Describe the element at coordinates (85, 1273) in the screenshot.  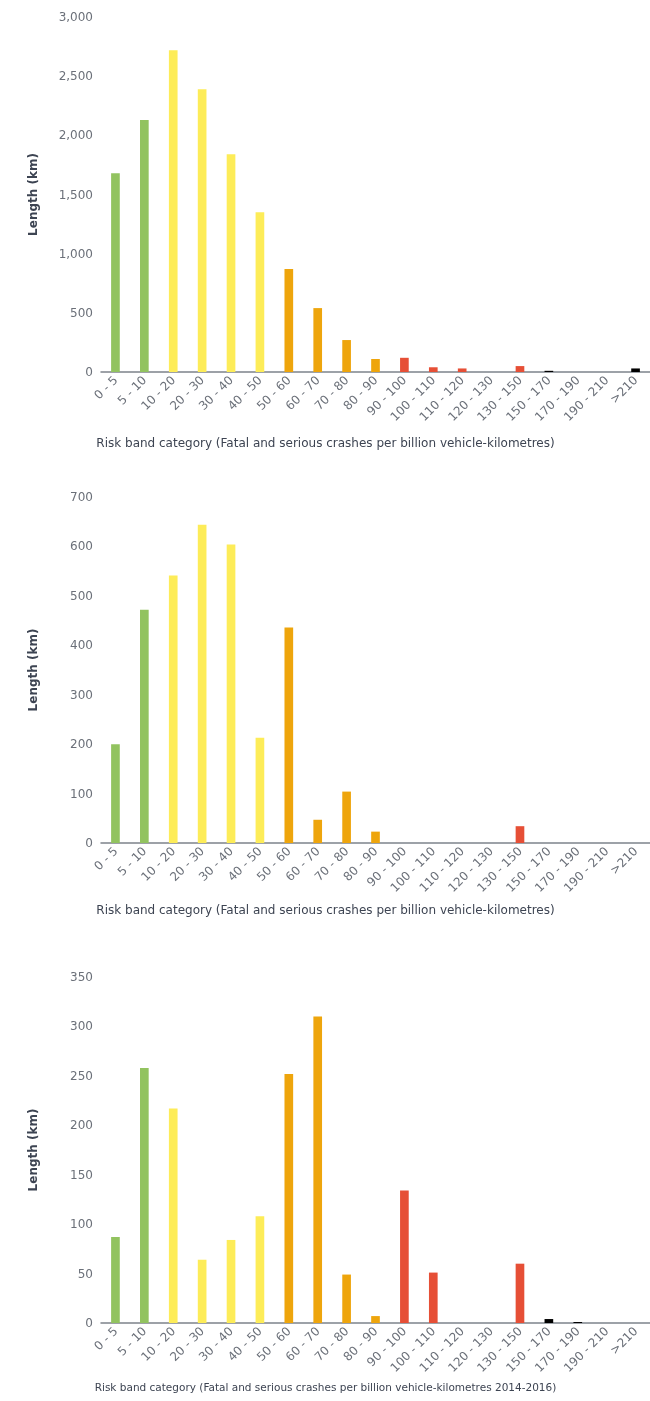
I see `y-tick-label: 50` at that location.